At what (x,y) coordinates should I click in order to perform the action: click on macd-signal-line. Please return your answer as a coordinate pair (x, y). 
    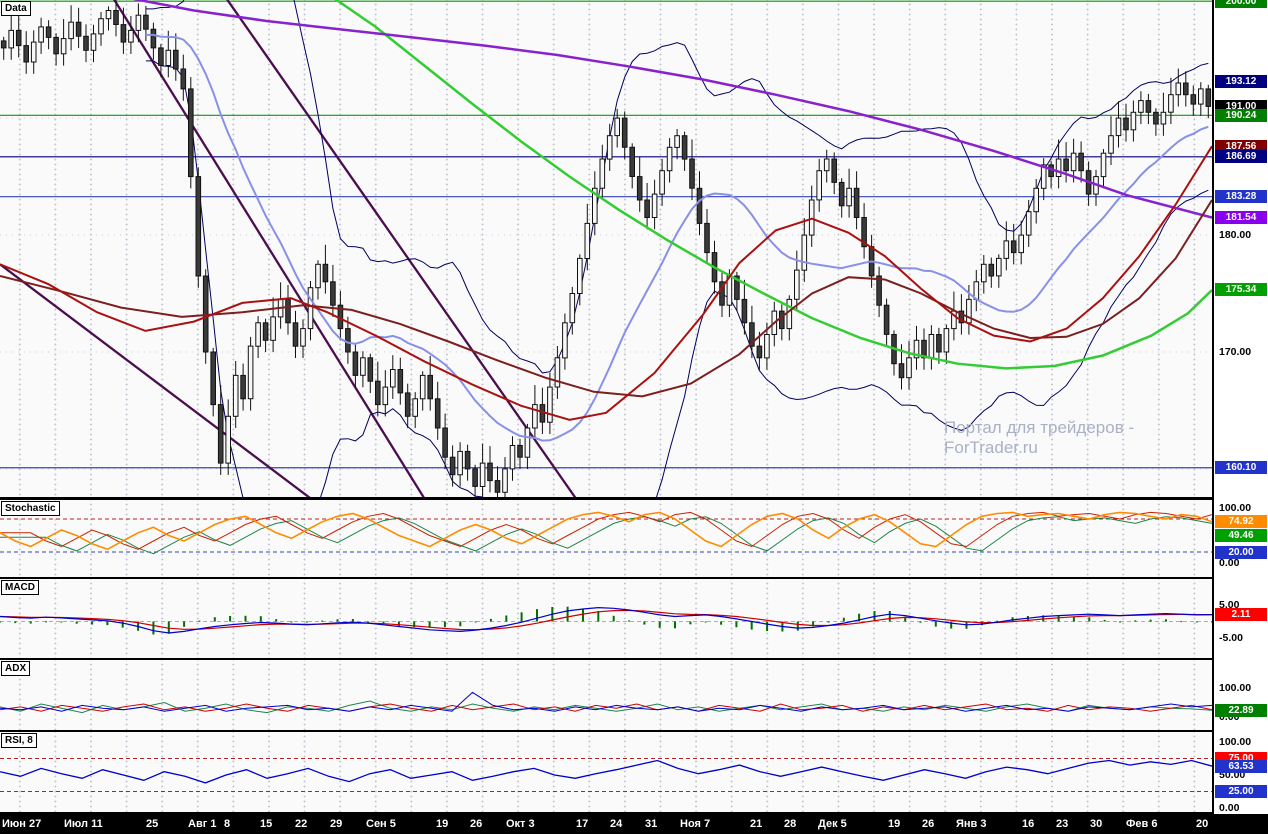
    Looking at the image, I should click on (606, 620).